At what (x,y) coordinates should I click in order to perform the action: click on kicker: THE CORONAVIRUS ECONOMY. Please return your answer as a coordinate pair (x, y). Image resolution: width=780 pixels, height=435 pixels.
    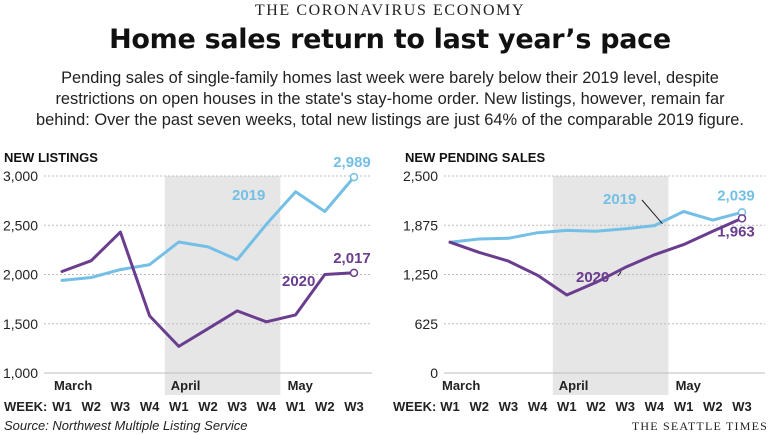
    Looking at the image, I should click on (390, 10).